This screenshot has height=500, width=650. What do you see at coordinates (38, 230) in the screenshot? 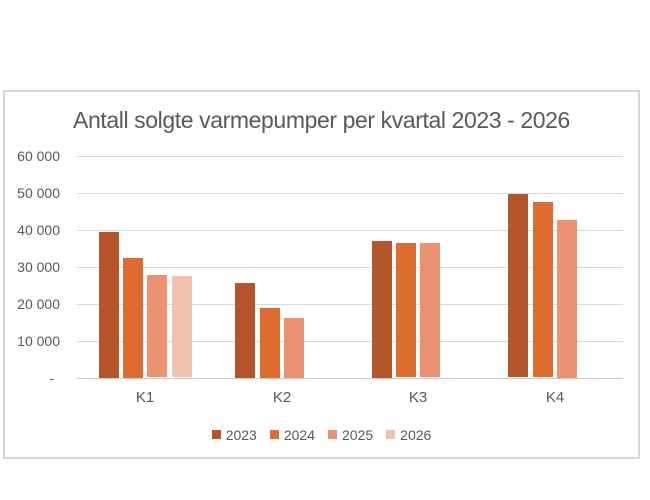
I see `y-axis-tick-label: 40 000` at bounding box center [38, 230].